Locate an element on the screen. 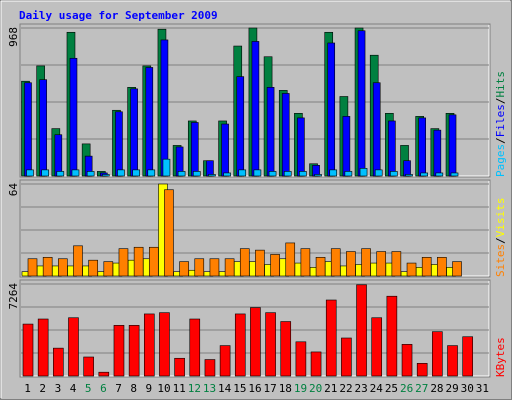 This screenshot has height=400, width=512. legend-files: Files is located at coordinates (500, 120).